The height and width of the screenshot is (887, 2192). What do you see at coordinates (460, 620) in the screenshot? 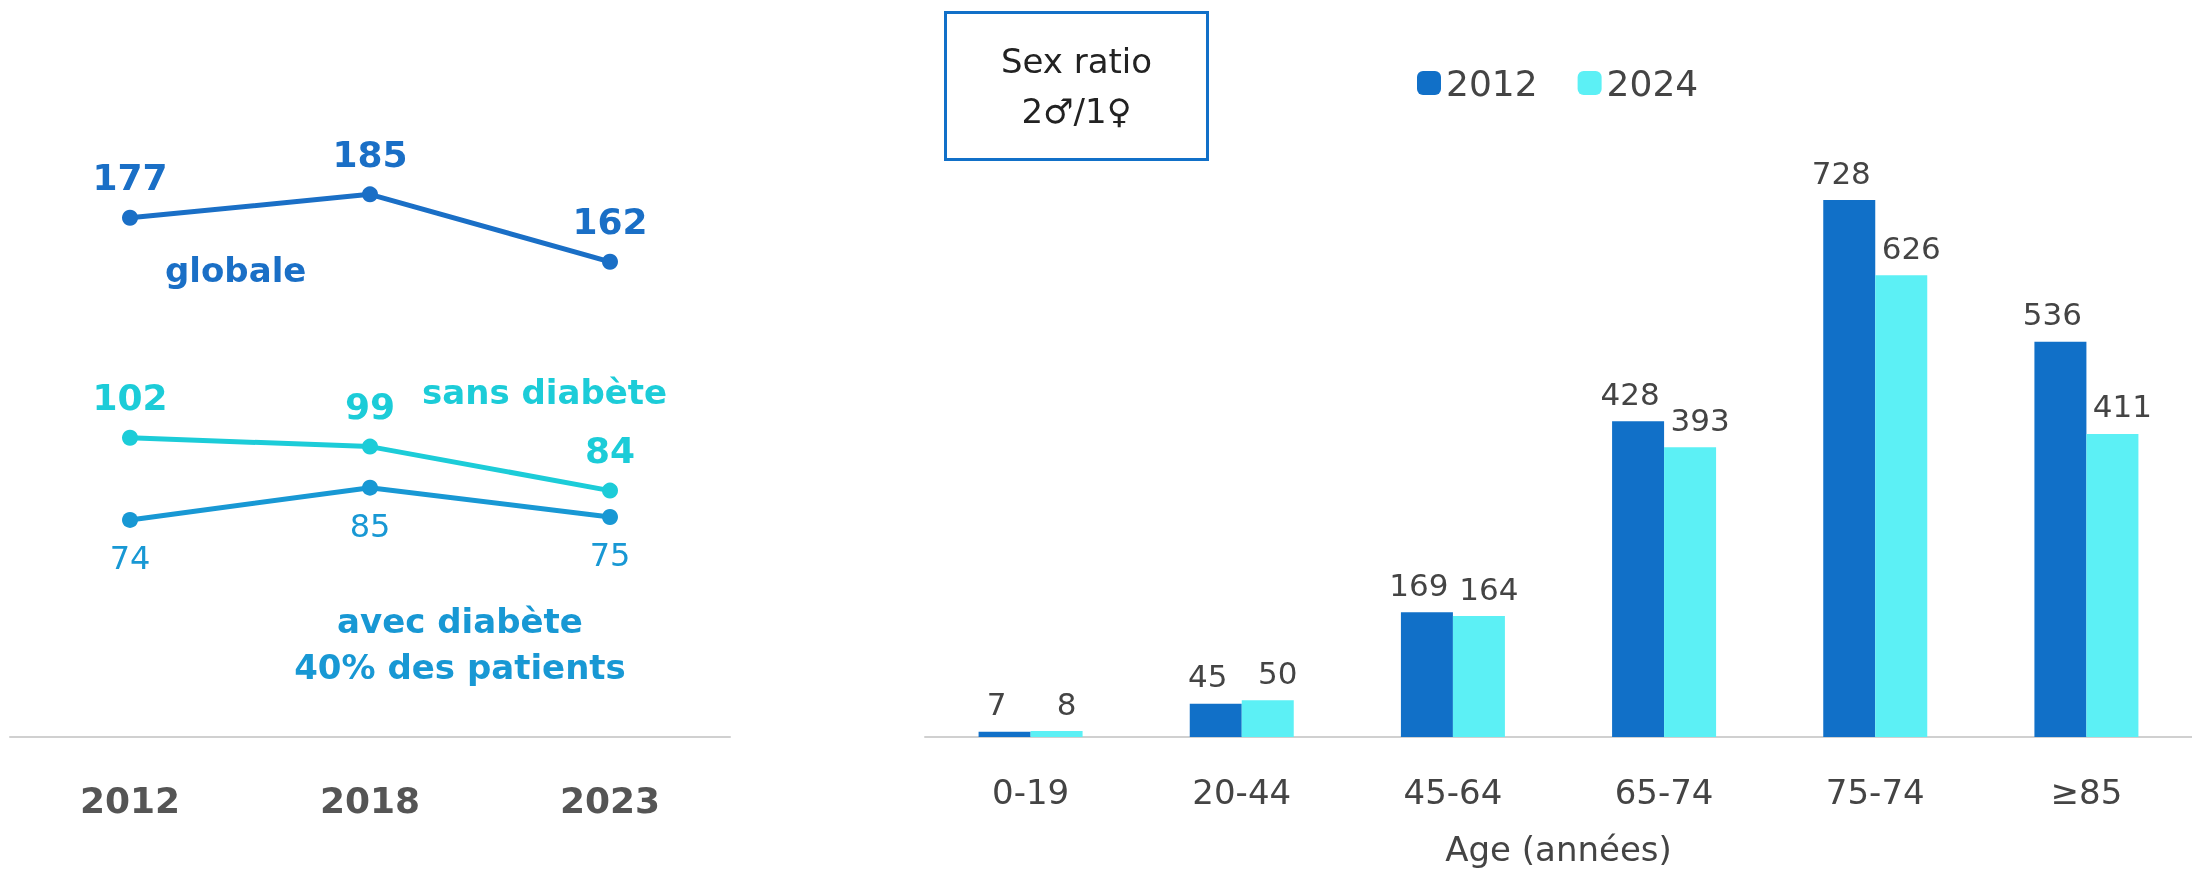
I see `text: avec diabète` at bounding box center [460, 620].